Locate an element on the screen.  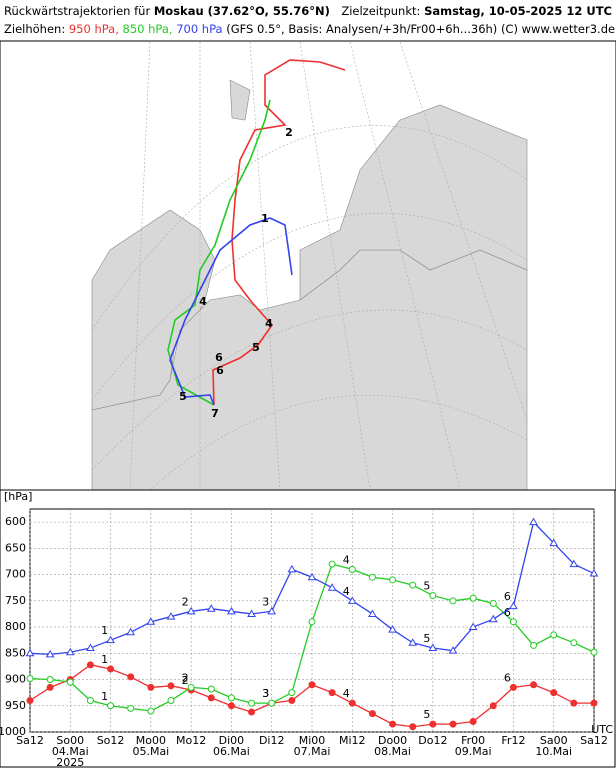
year-label: 2025 is located at coordinates (70, 762).